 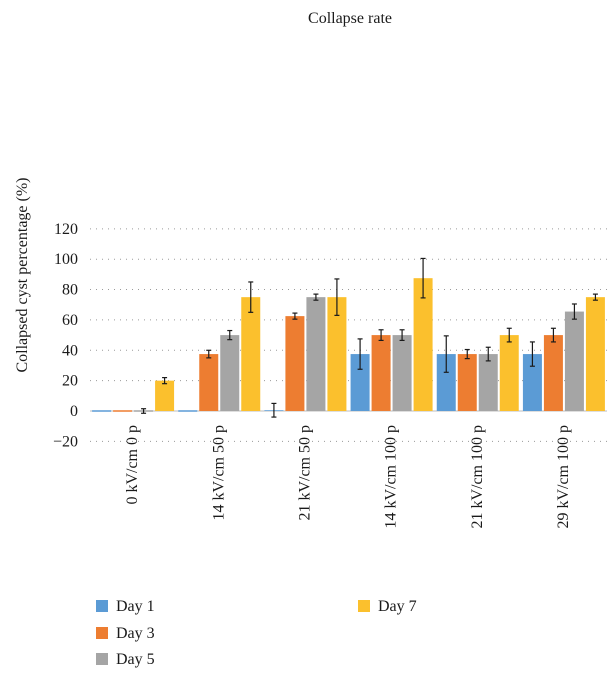 I want to click on bar-day-3-21-kv-cm-50-p, so click(x=295, y=363).